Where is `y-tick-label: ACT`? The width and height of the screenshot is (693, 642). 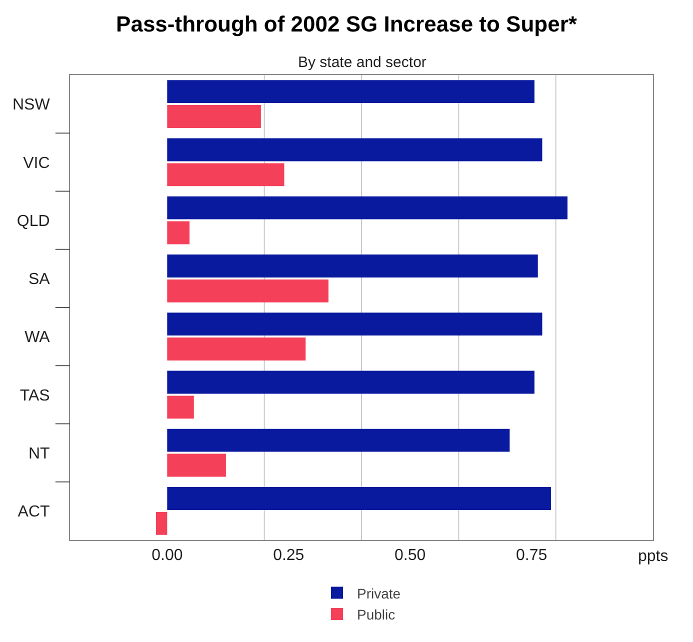 y-tick-label: ACT is located at coordinates (34, 512).